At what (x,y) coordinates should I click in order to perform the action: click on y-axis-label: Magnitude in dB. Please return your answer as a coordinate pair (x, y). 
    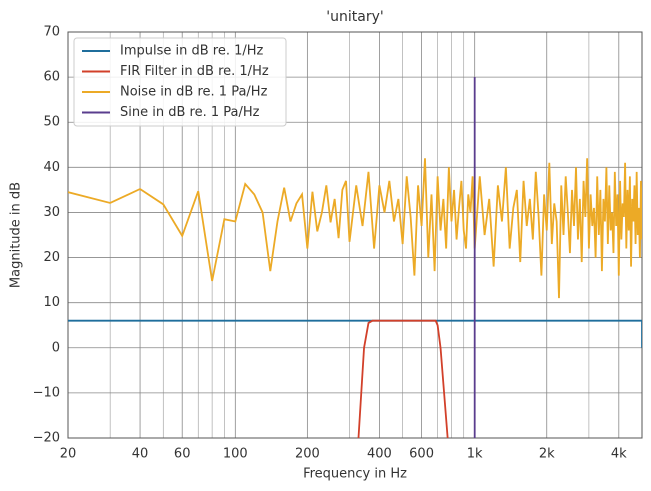
    Looking at the image, I should click on (16, 235).